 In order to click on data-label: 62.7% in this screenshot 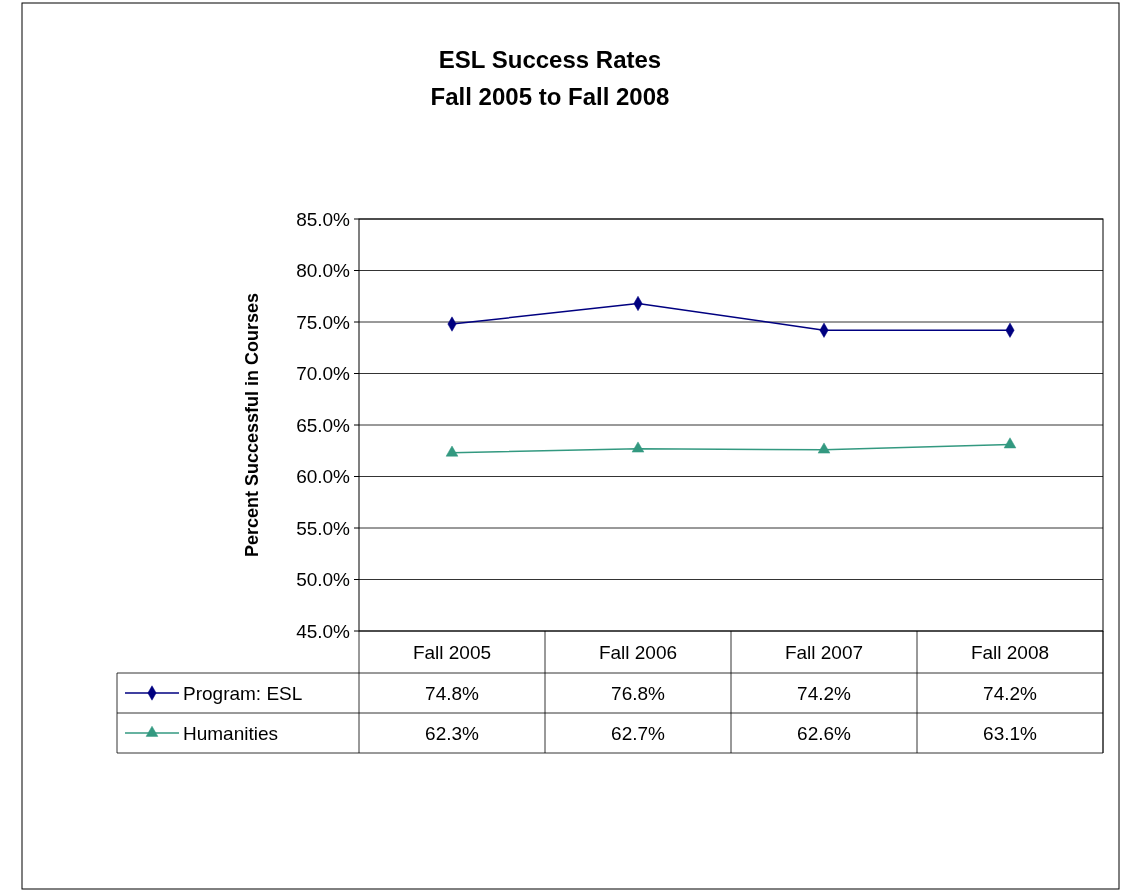, I will do `click(638, 733)`.